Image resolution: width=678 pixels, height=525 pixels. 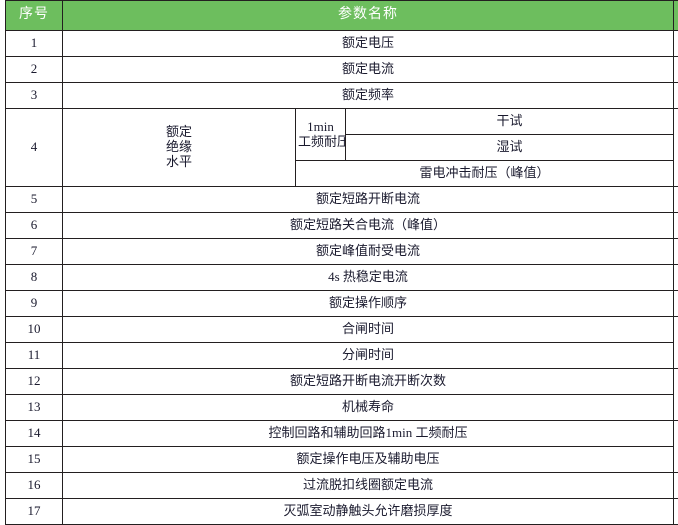 What do you see at coordinates (34, 16) in the screenshot?
I see `column-header-no: 序号` at bounding box center [34, 16].